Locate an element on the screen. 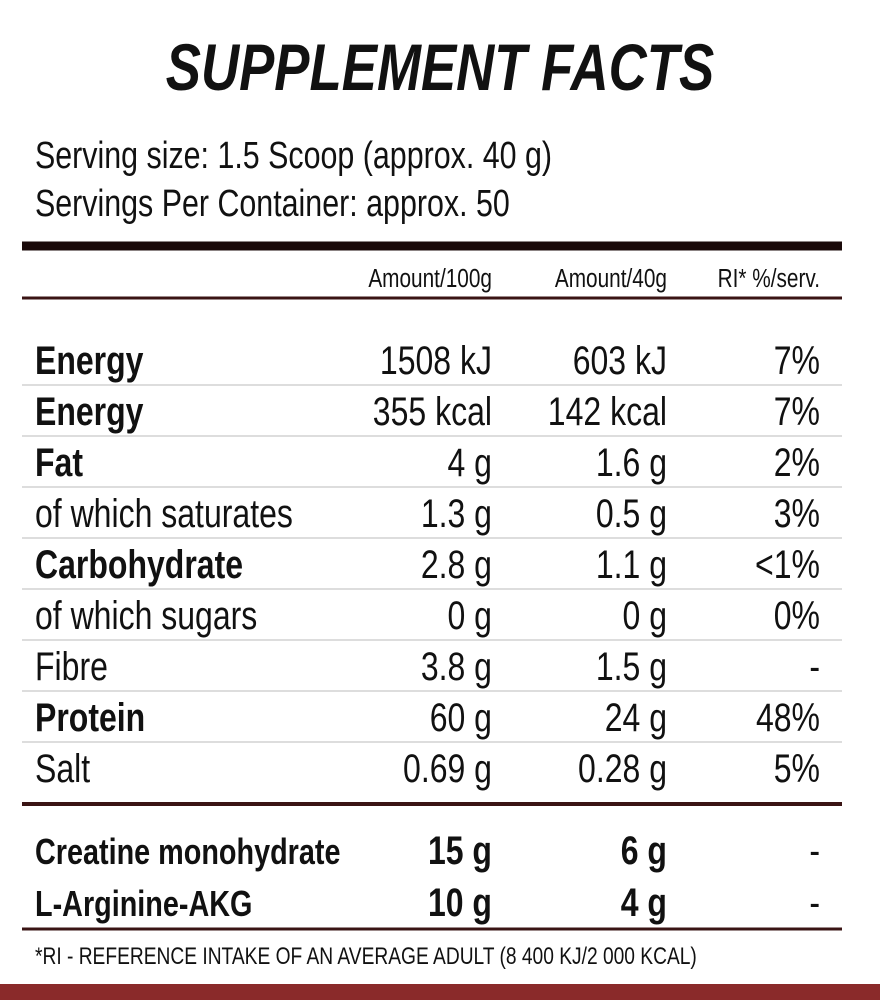 The width and height of the screenshot is (880, 1000). ingredient-value: 4 g is located at coordinates (644, 902).